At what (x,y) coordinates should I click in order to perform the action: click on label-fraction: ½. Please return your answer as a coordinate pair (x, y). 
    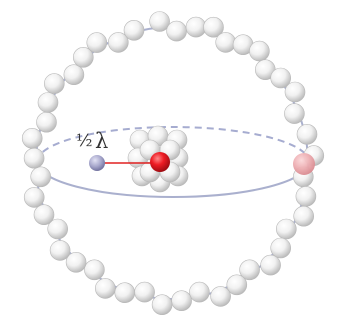
    Looking at the image, I should click on (84, 141).